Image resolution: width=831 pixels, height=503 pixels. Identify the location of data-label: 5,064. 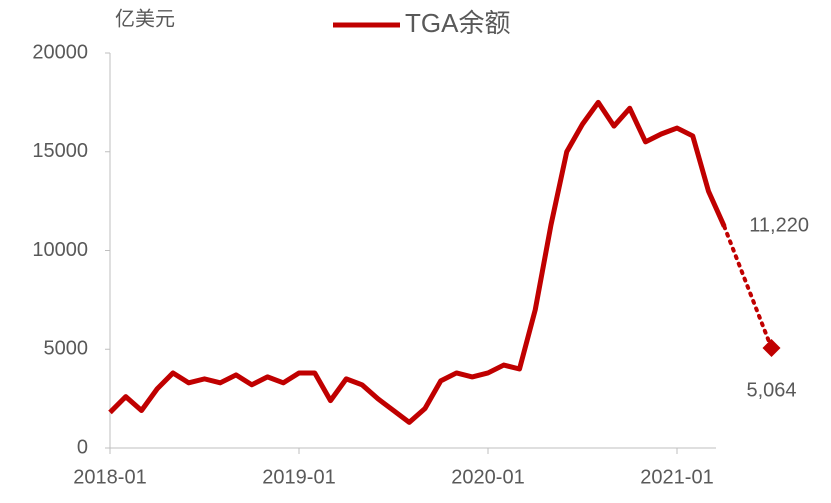
(771, 390).